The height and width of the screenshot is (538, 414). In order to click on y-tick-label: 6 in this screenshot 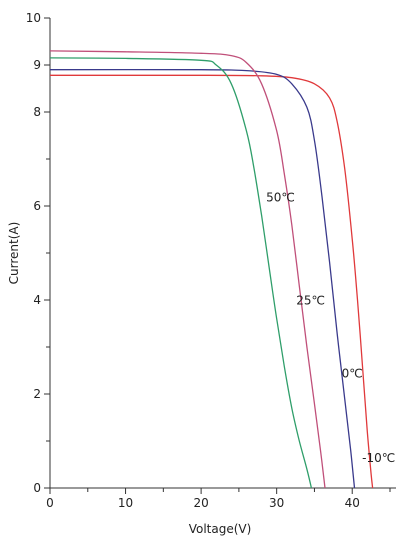, I will do `click(37, 206)`.